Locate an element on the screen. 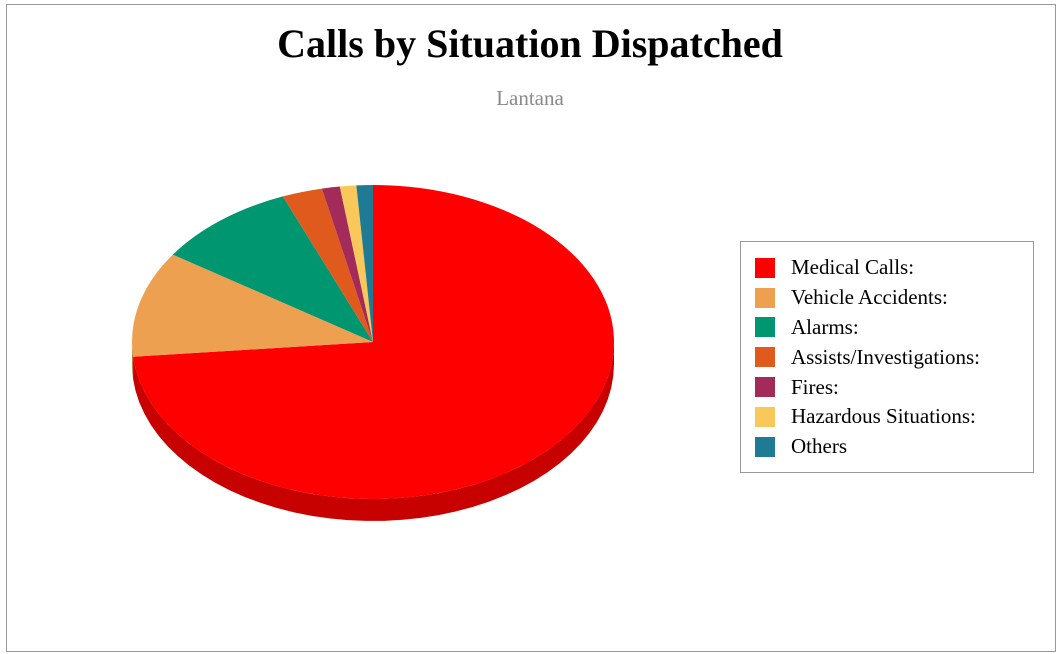 This screenshot has height=654, width=1060. pie-slice-assists-investigations is located at coordinates (327, 265).